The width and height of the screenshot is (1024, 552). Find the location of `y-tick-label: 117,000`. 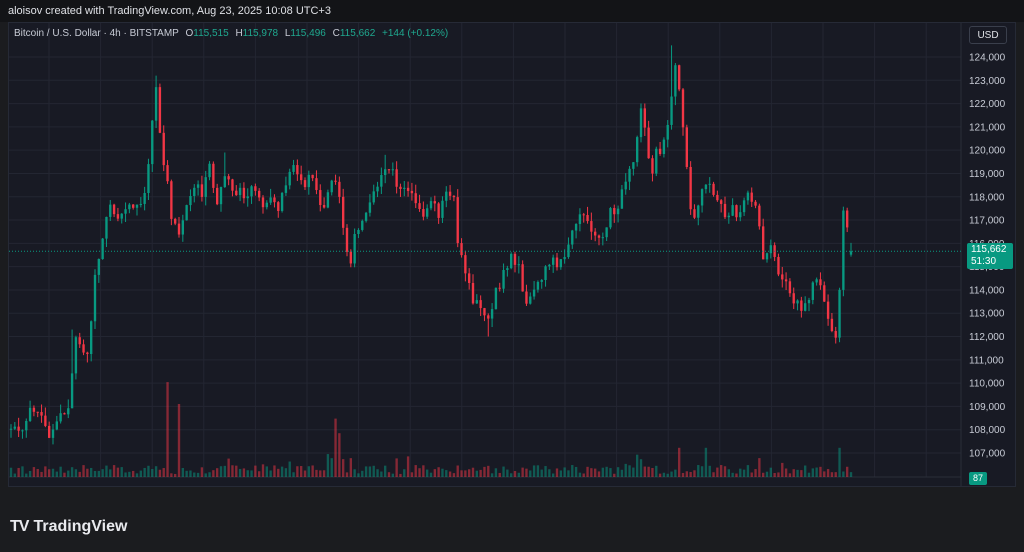

y-tick-label: 117,000 is located at coordinates (987, 221).